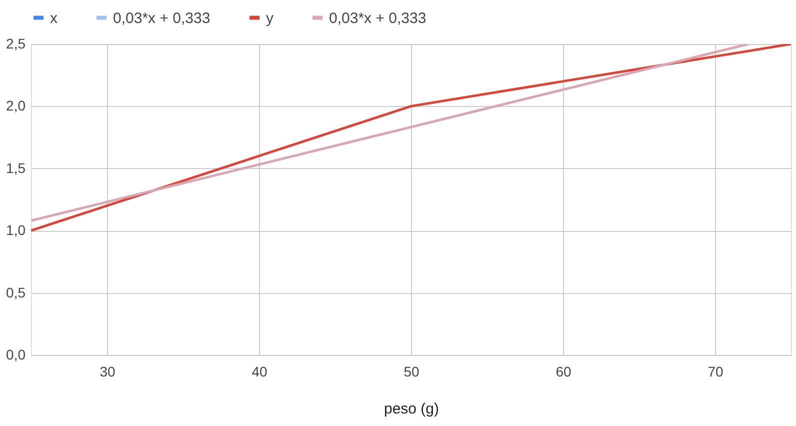  Describe the element at coordinates (16, 44) in the screenshot. I see `y-tick-label: 2,5` at that location.